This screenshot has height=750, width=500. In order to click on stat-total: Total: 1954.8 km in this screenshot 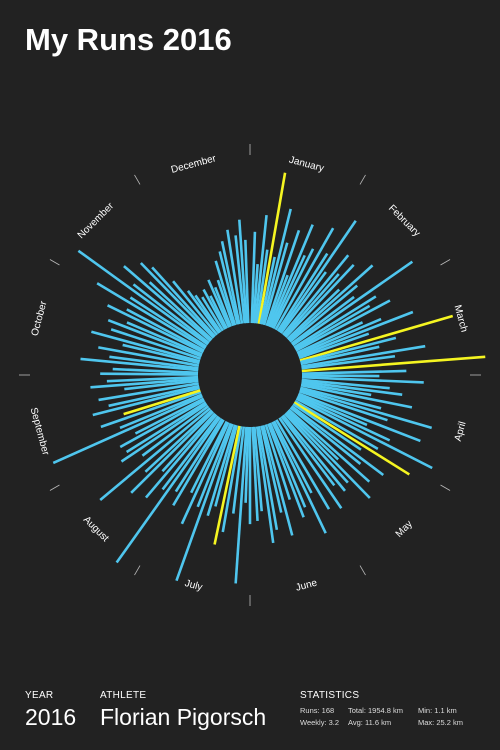, I will do `click(376, 710)`.